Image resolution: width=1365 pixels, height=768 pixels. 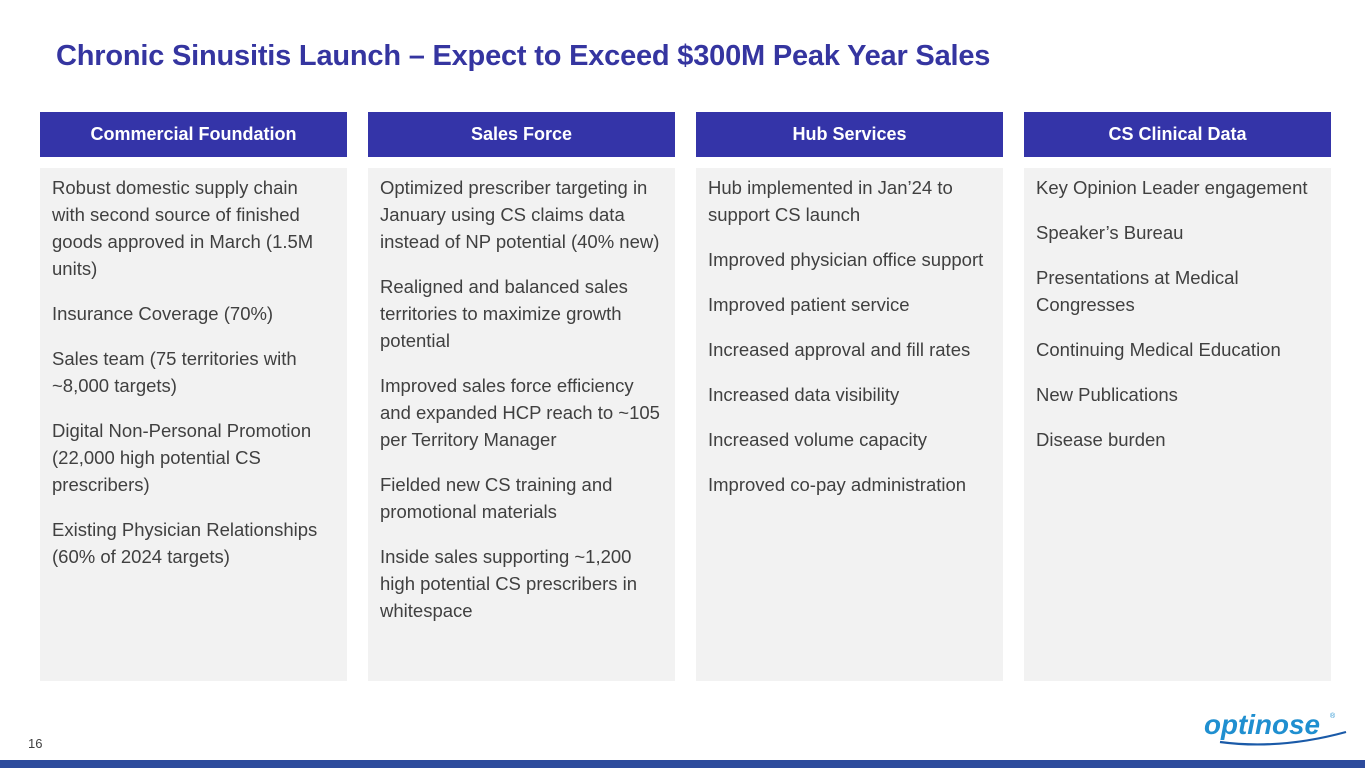 I want to click on list-item: Continuing Medical Education, so click(x=1158, y=349).